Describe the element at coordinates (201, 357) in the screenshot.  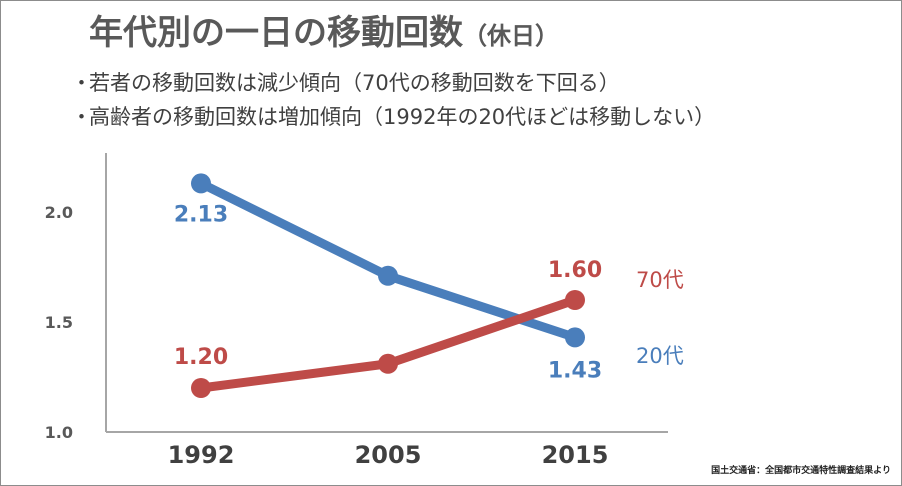
I see `data-label: 1.20` at that location.